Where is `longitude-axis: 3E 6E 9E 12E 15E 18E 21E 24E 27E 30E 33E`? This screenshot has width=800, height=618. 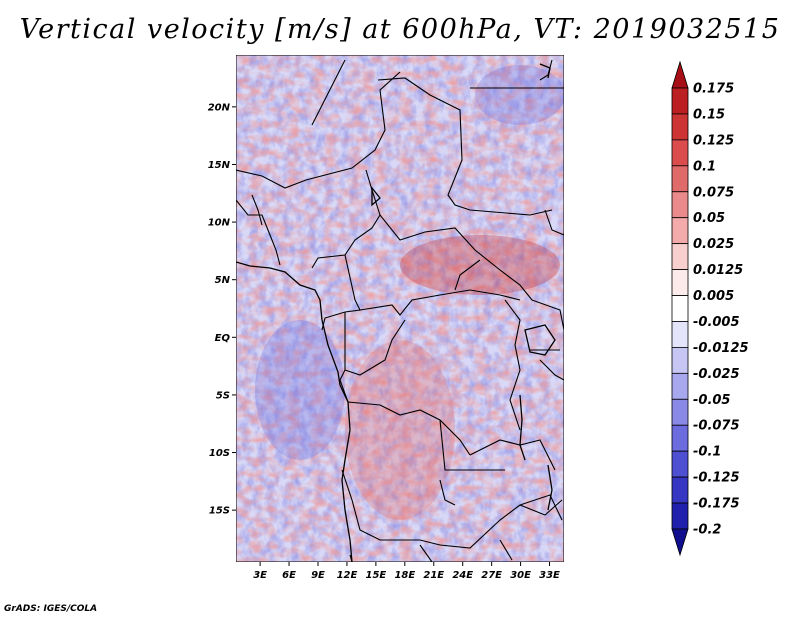
longitude-axis: 3E 6E 9E 12E 15E 18E 21E 24E 27E 30E 33E is located at coordinates (406, 571).